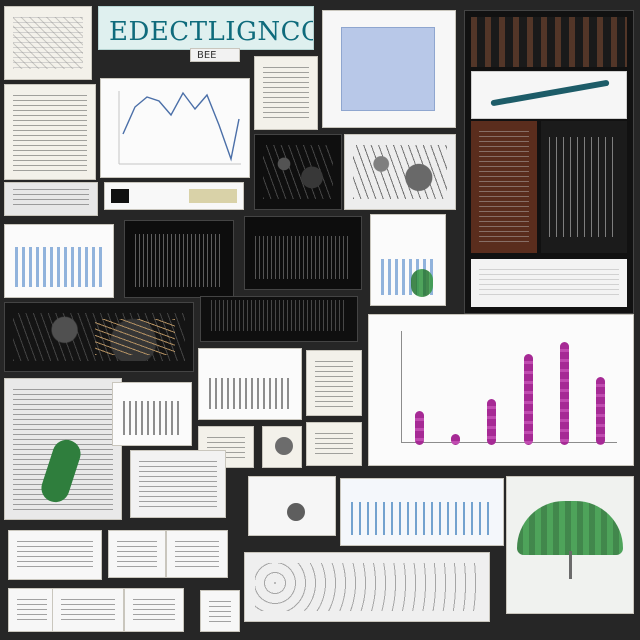 This screenshot has width=640, height=640. I want to click on poster-right-panel, so click(584, 187).